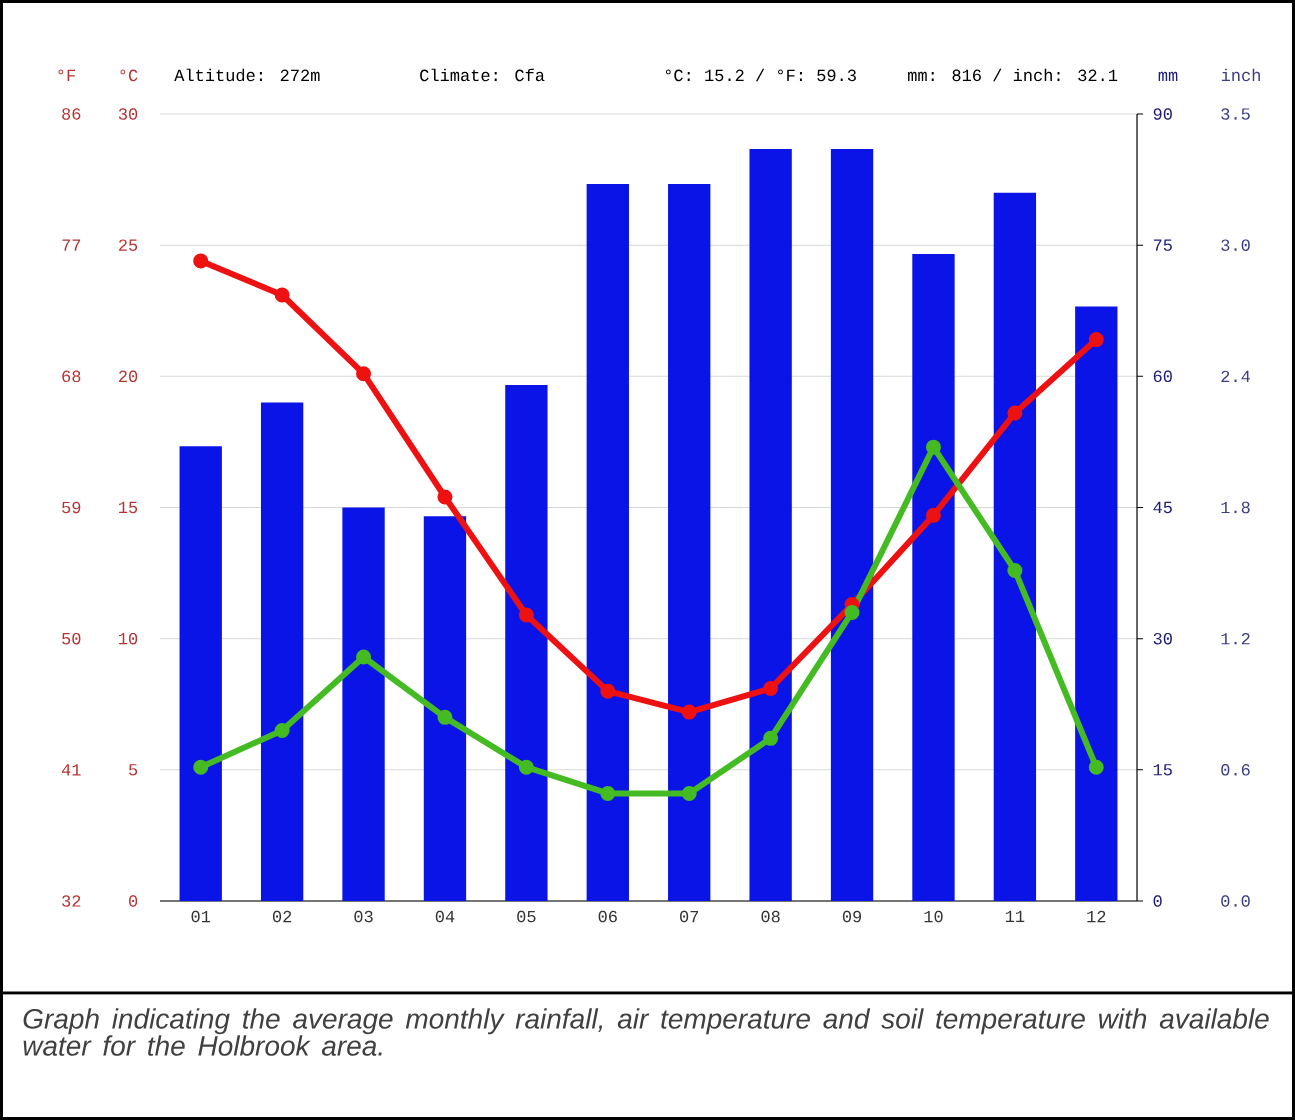 The image size is (1295, 1120). Describe the element at coordinates (1162, 770) in the screenshot. I see `y2-tick-label: 15` at that location.